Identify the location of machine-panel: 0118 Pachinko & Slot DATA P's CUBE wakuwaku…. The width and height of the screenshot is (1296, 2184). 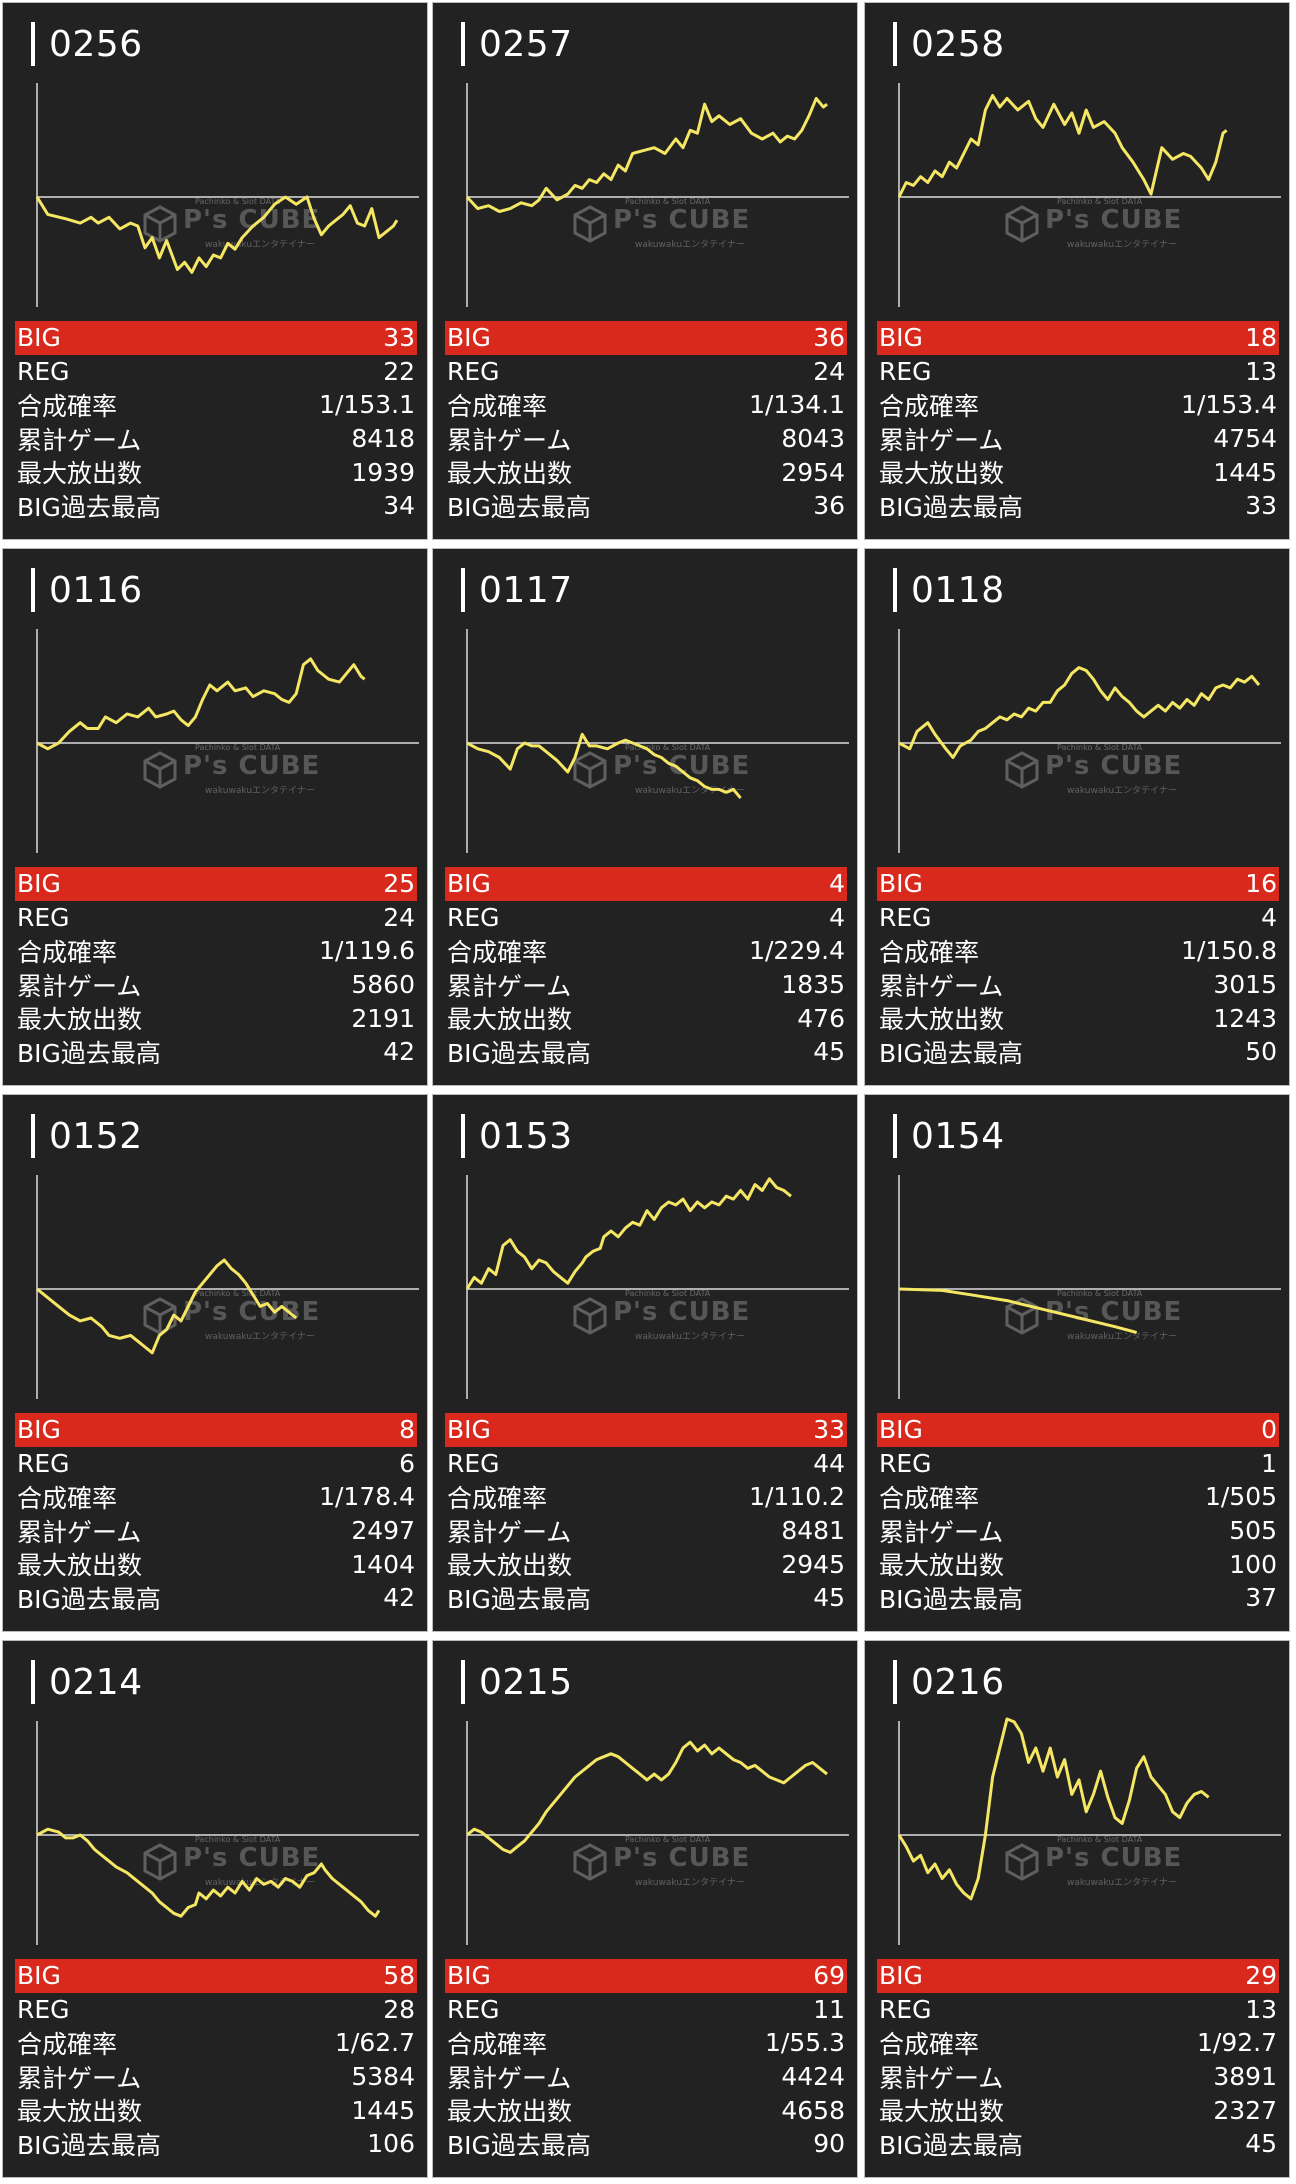
(1077, 817).